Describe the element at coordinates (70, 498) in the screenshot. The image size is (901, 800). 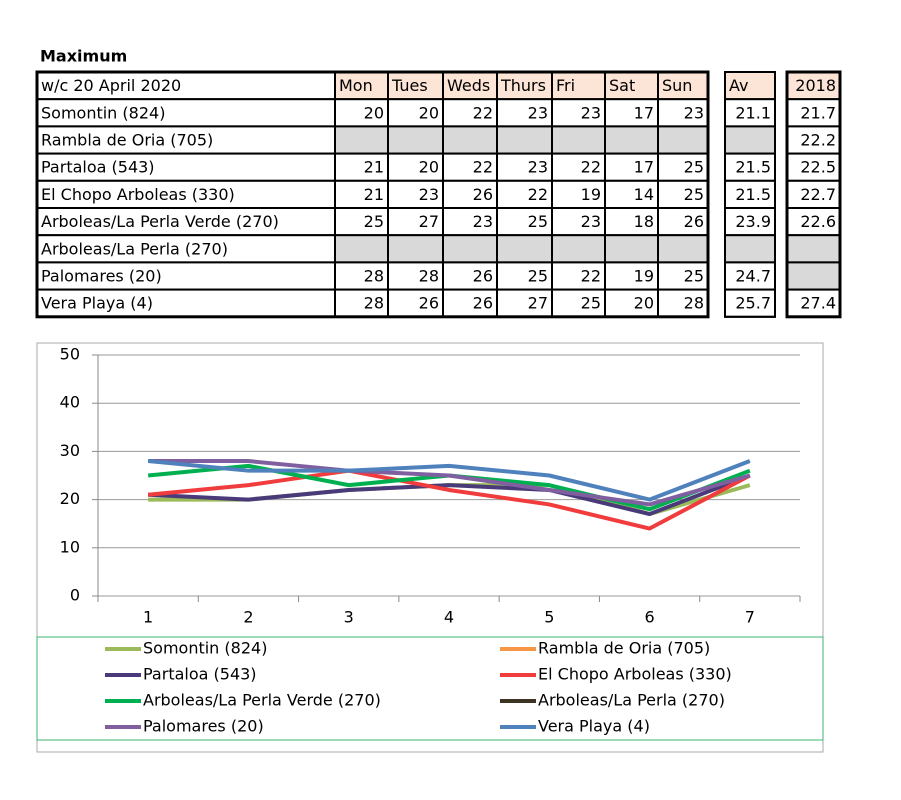
I see `y-tick-label: 20` at that location.